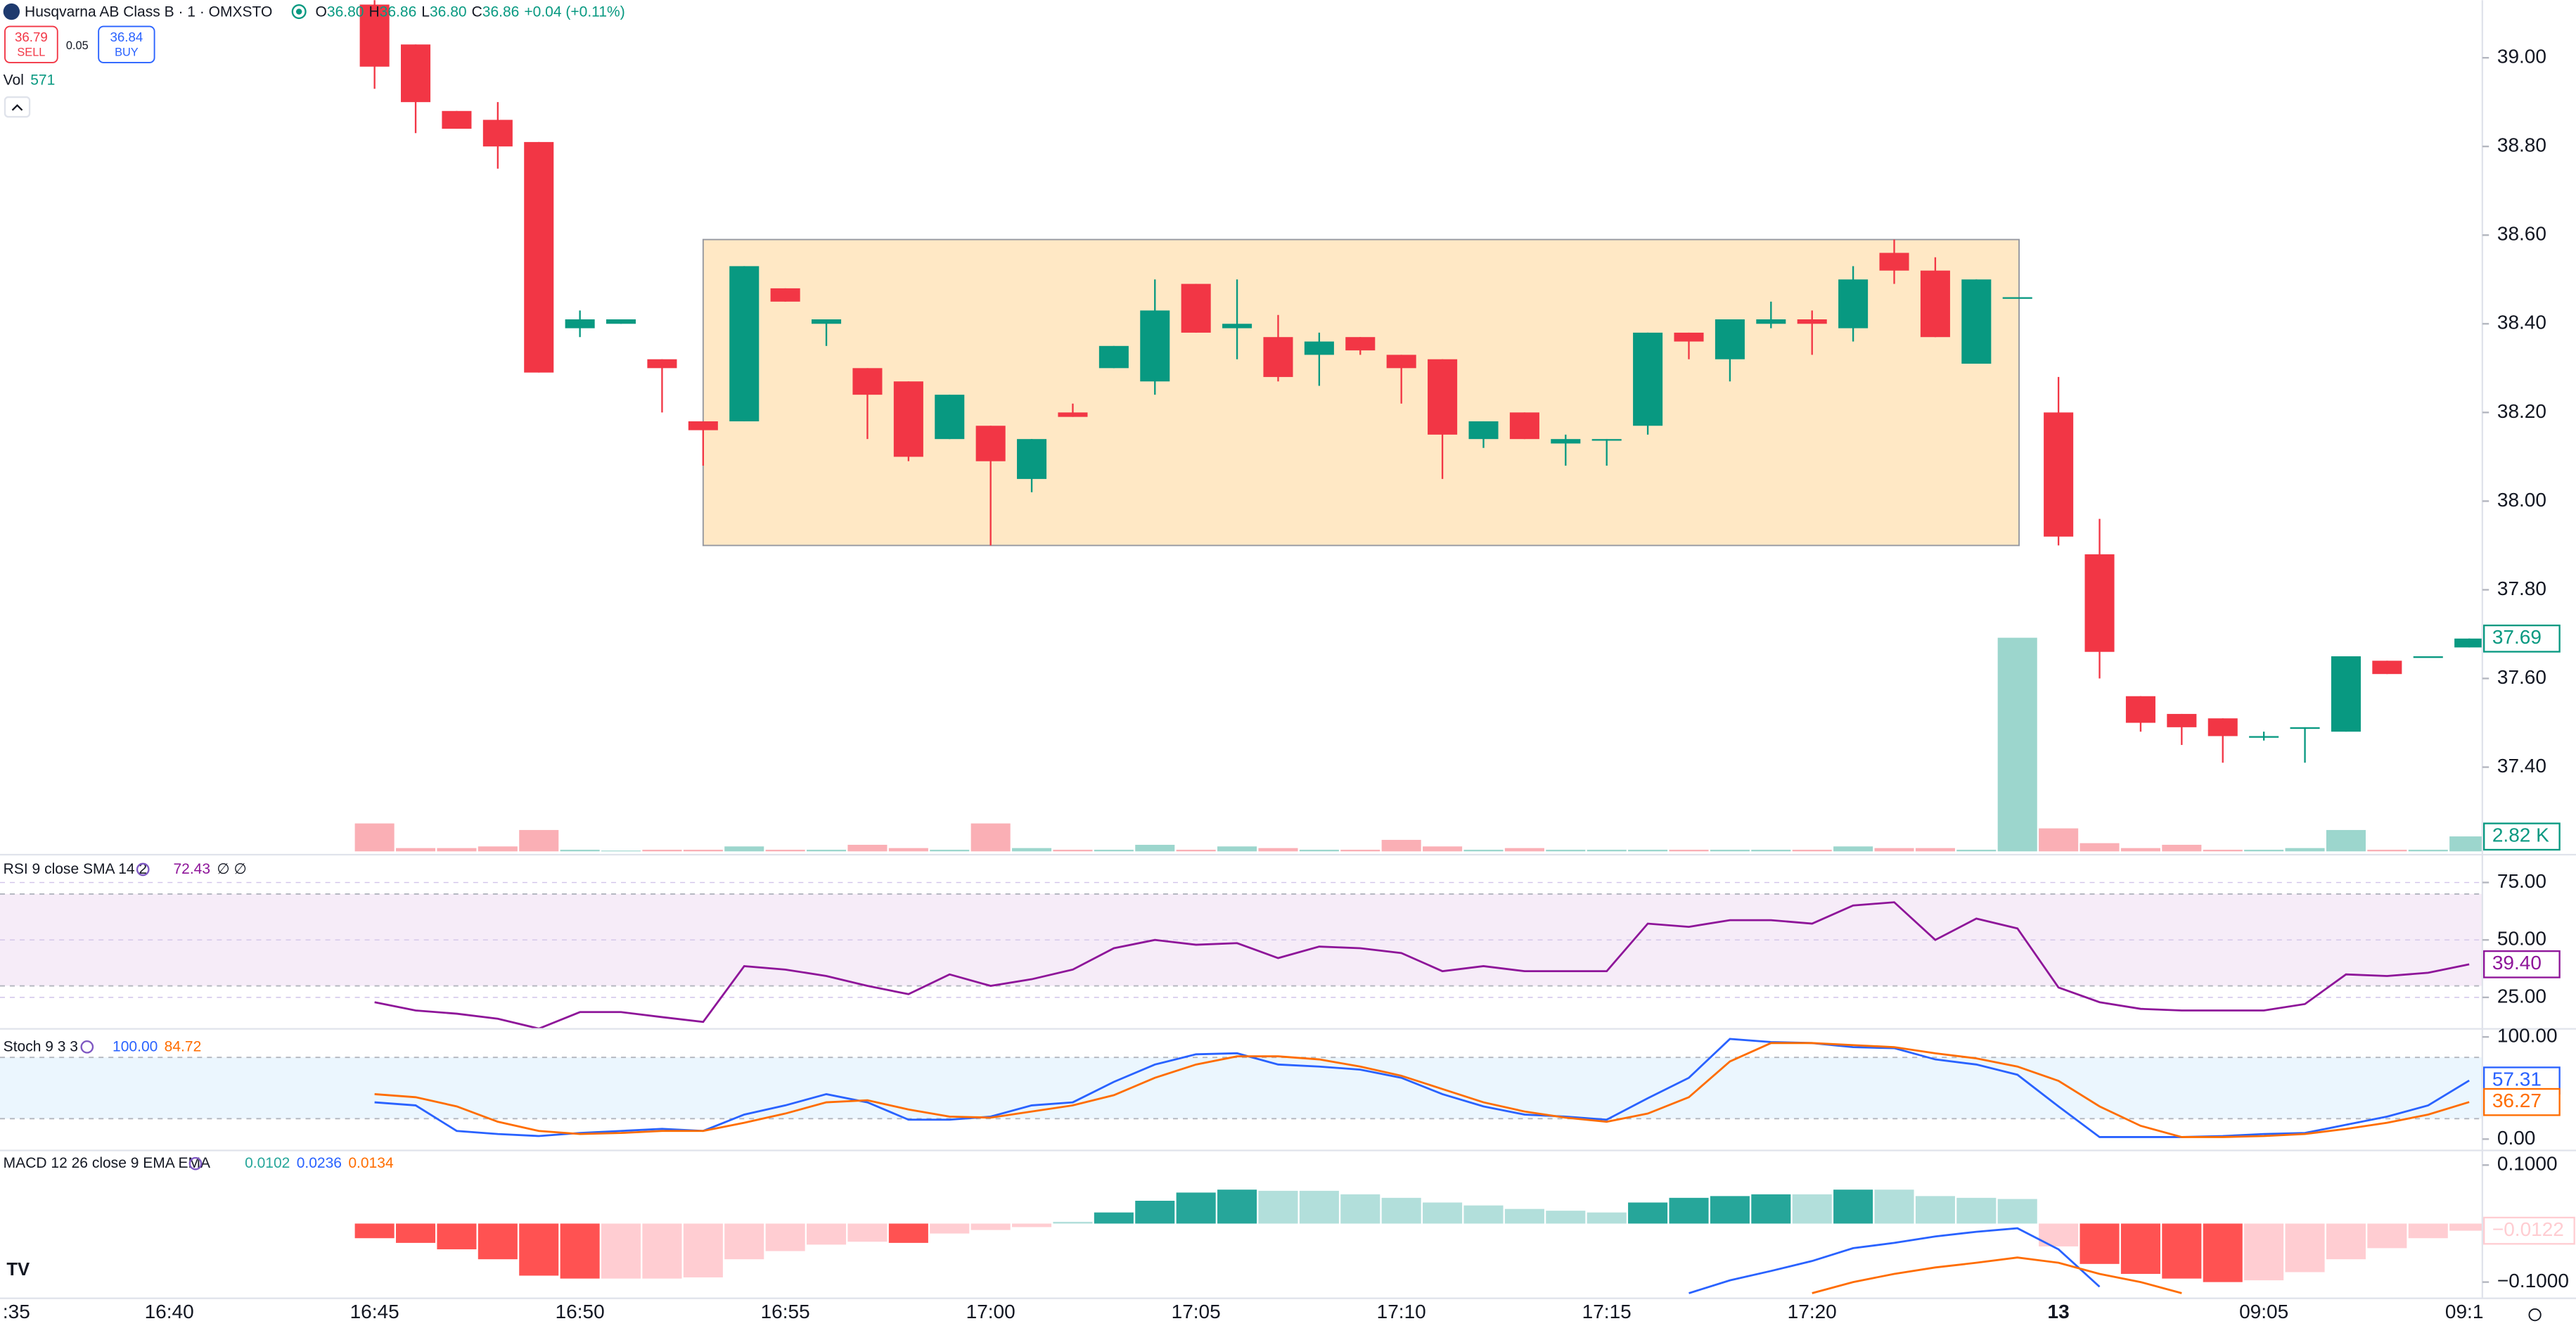 The image size is (2576, 1333). What do you see at coordinates (574, 12) in the screenshot?
I see `change-value: +0.04 (+0.11%)` at bounding box center [574, 12].